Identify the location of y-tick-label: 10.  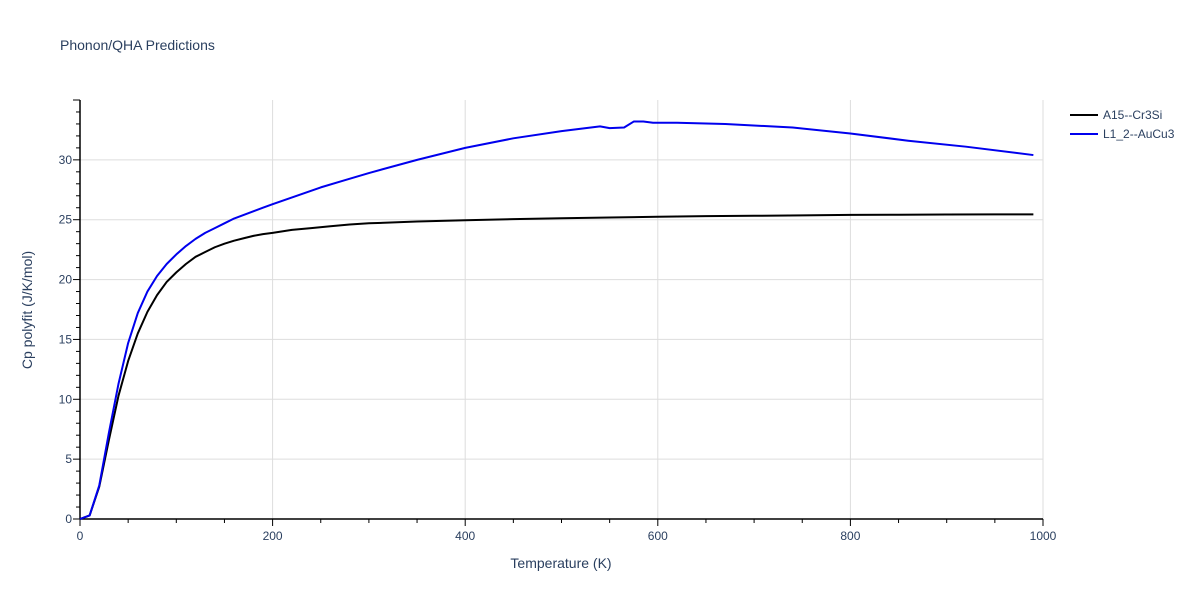
(66, 399).